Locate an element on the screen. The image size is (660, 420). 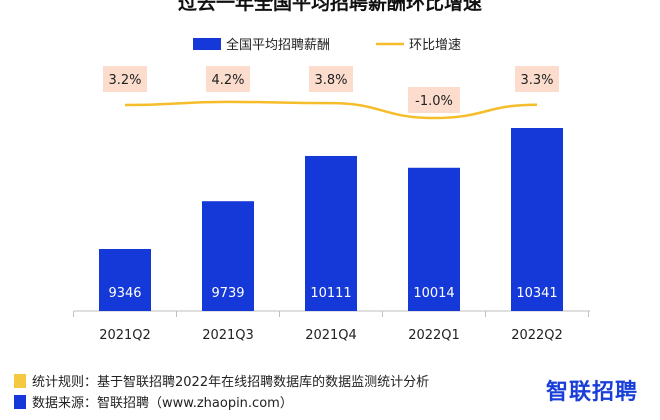
bar-value-label: 9739 is located at coordinates (227, 293).